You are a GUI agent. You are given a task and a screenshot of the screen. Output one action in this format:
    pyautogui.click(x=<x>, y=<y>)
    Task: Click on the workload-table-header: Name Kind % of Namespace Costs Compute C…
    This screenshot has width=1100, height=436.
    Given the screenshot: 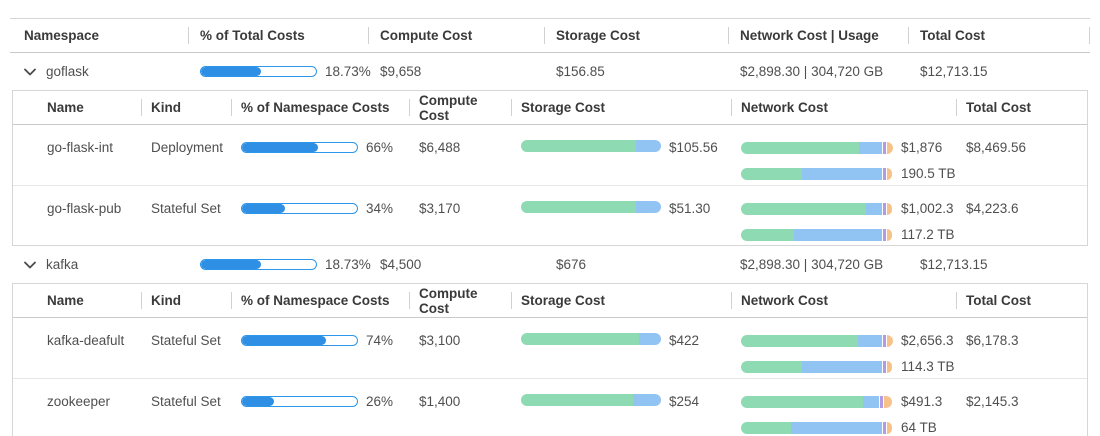 What is the action you would take?
    pyautogui.click(x=550, y=108)
    